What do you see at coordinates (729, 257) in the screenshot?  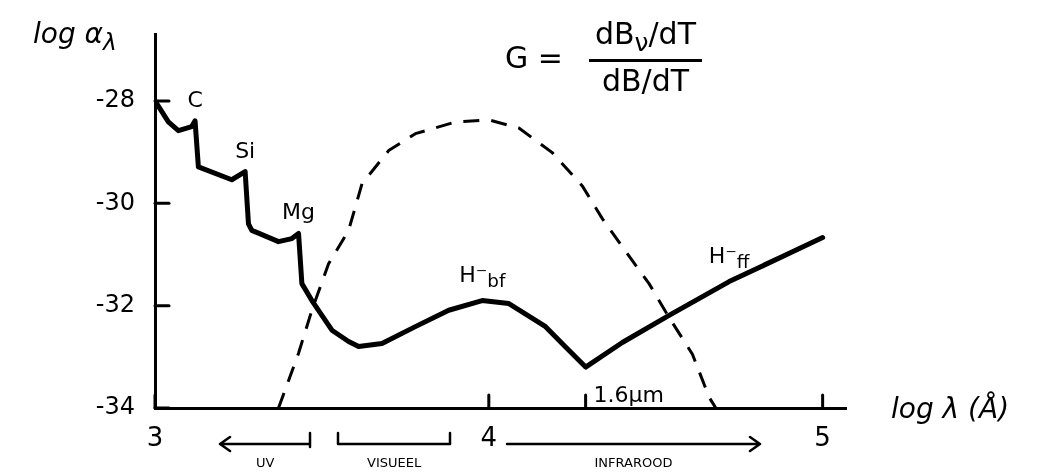 I see `annotation: H⁻$_{ff}$` at bounding box center [729, 257].